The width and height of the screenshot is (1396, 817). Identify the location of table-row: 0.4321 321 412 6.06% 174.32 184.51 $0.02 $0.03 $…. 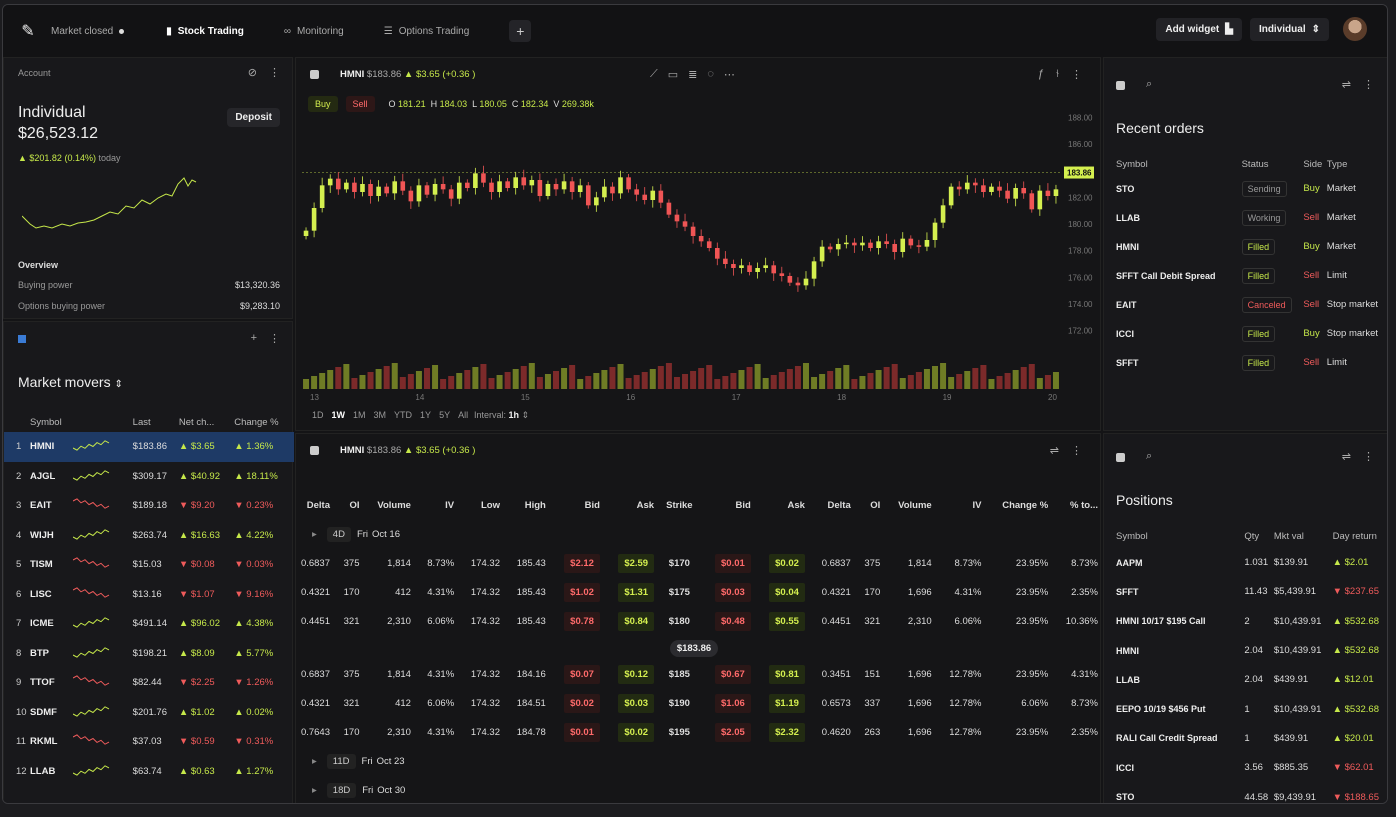
(699, 703).